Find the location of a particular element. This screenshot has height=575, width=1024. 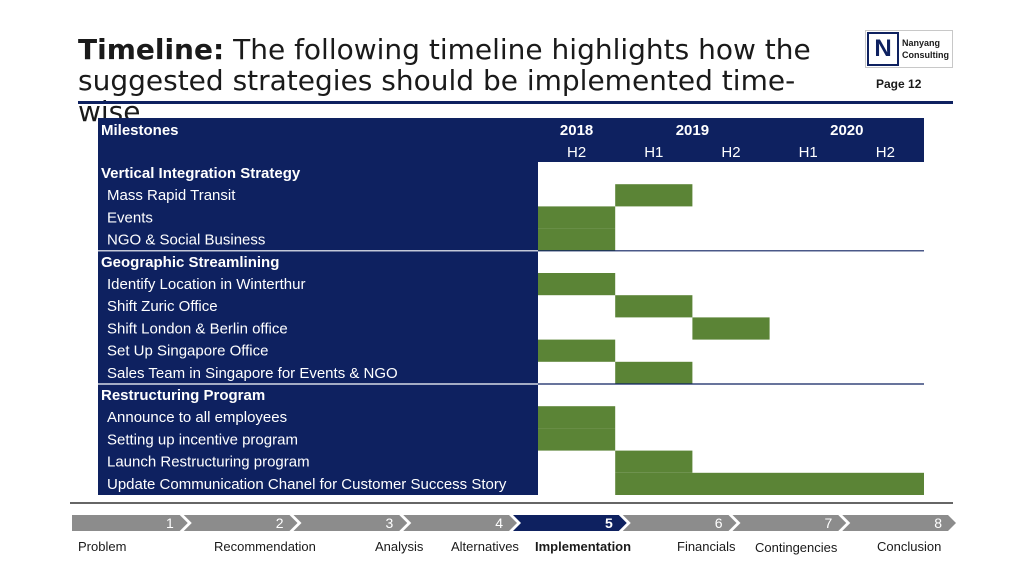

milestone-label: Sales Team in Singapore for Events & NGO is located at coordinates (252, 373).